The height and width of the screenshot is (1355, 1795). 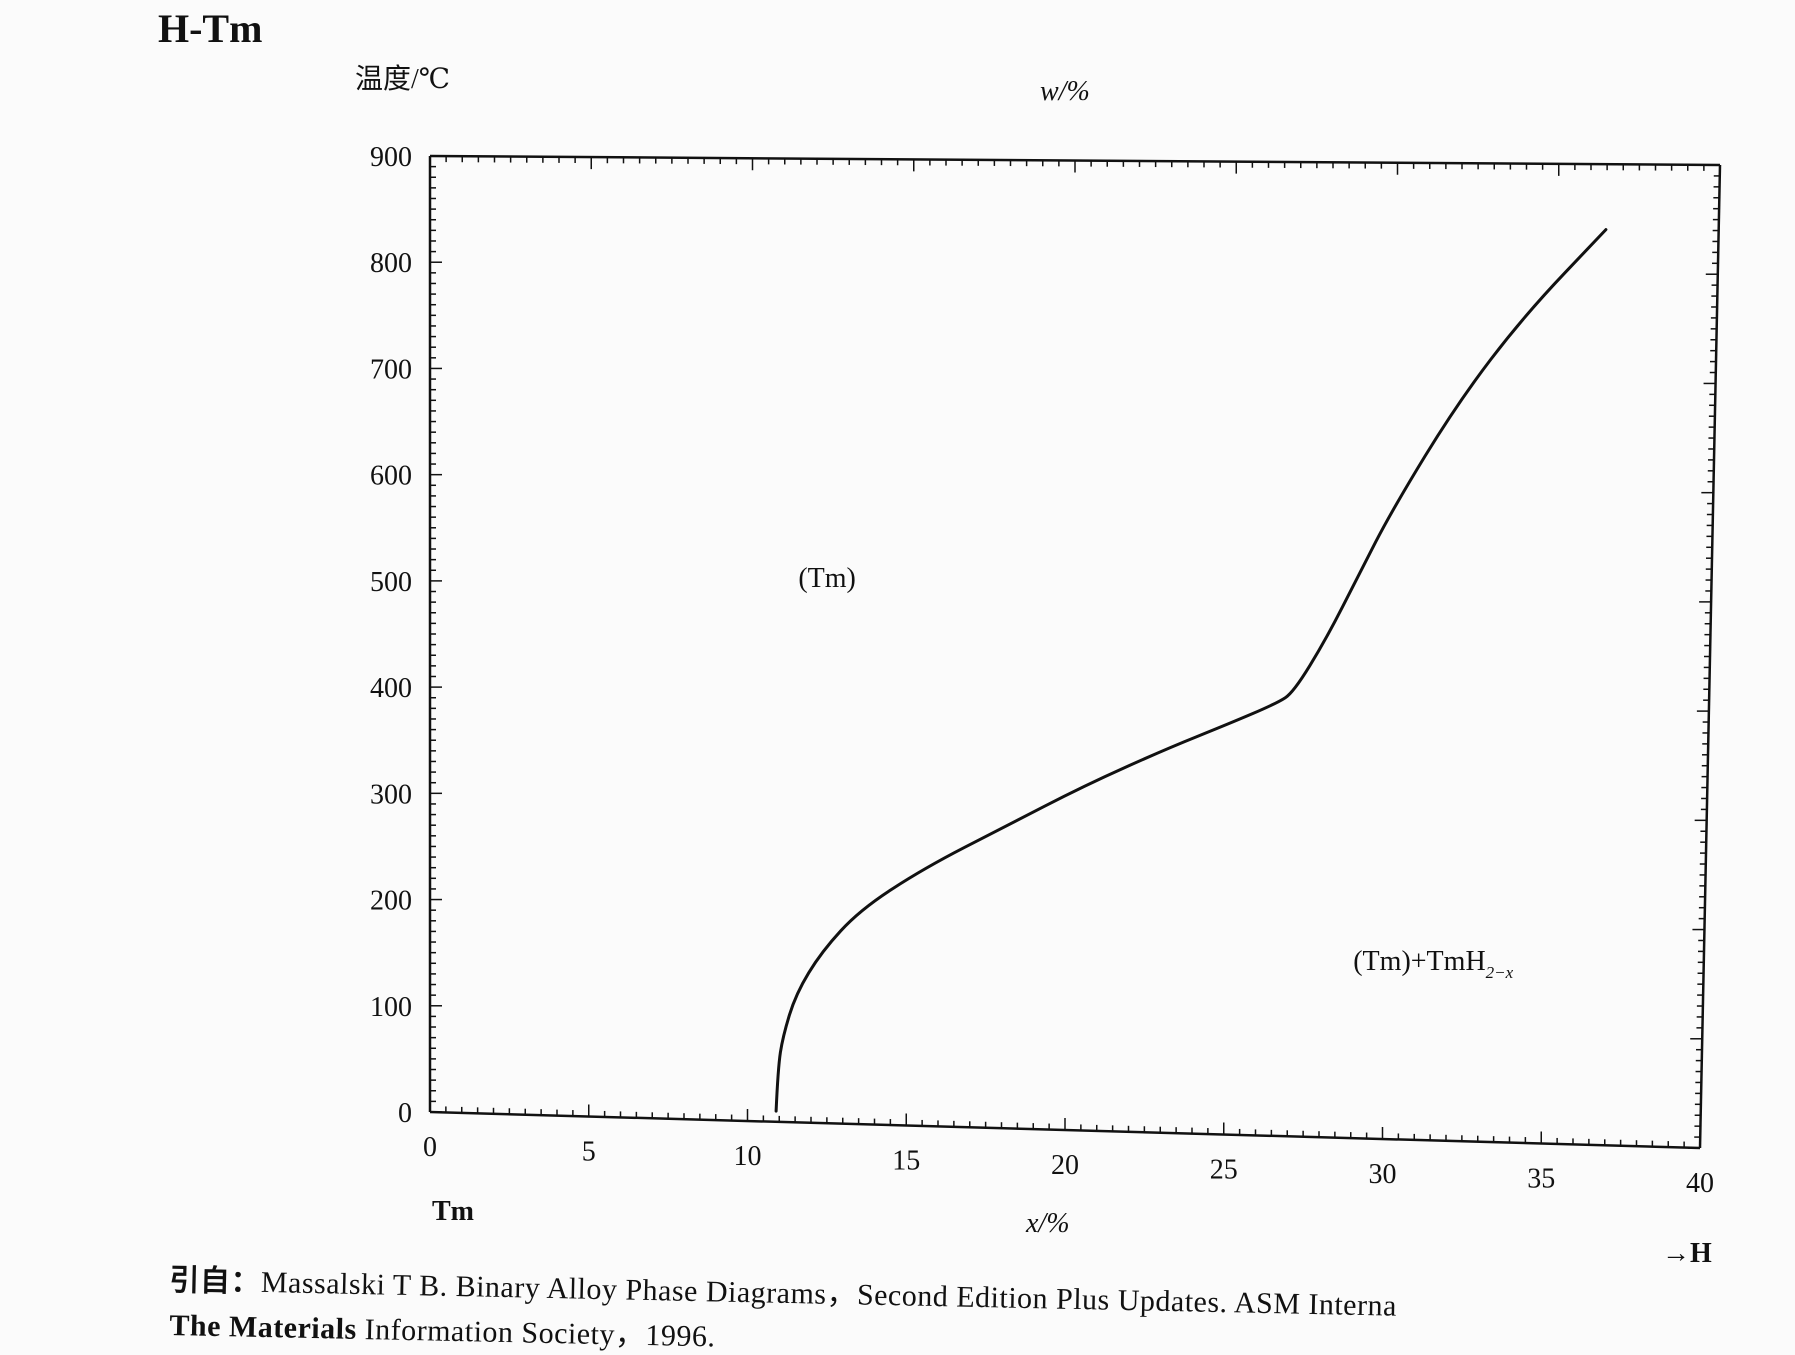 What do you see at coordinates (1541, 1179) in the screenshot?
I see `x-tick-label: 35` at bounding box center [1541, 1179].